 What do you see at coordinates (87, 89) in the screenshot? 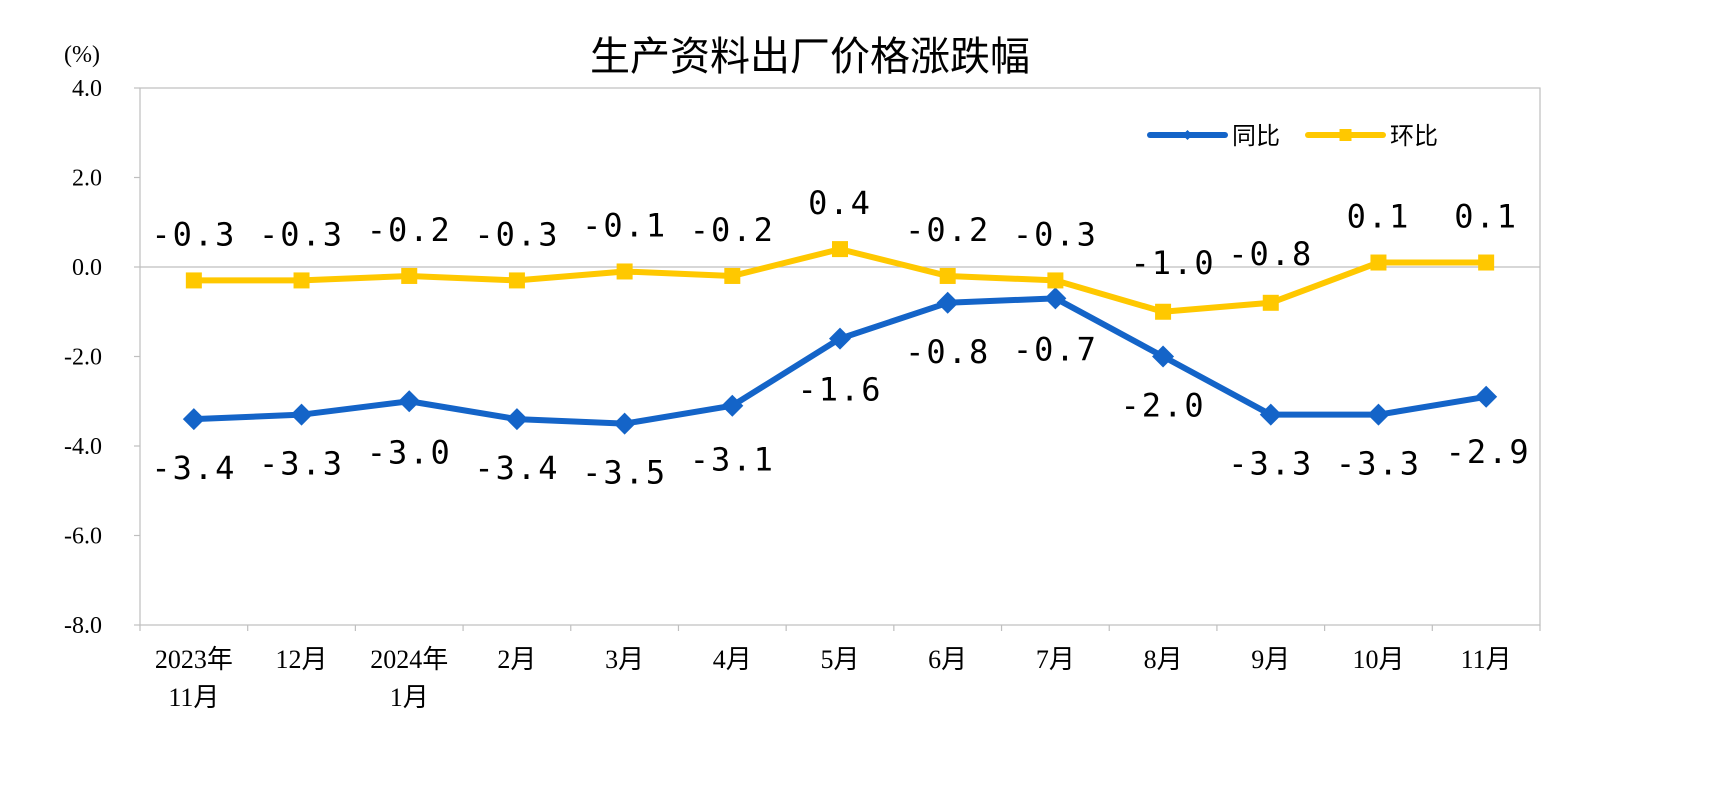
I see `y-tick-label: 4.0` at bounding box center [87, 89].